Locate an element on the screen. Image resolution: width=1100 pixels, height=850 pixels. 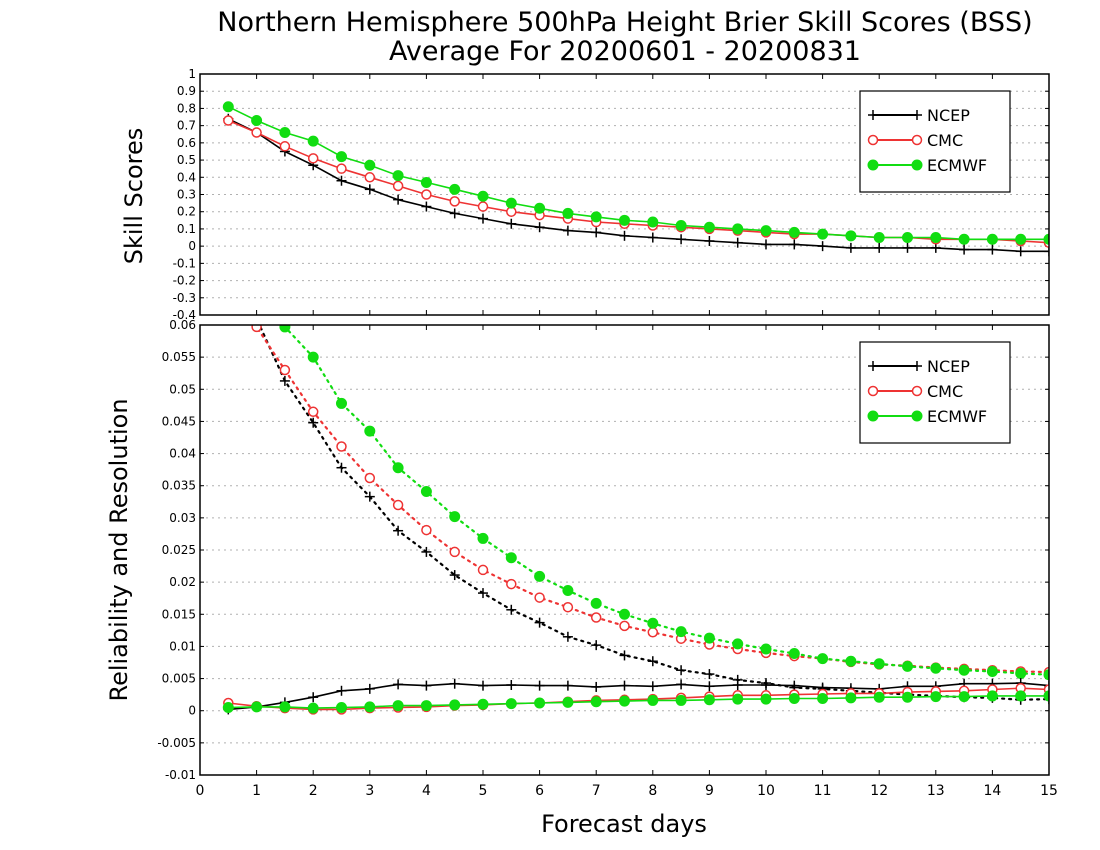
x-tick-label: 12 is located at coordinates (879, 791).